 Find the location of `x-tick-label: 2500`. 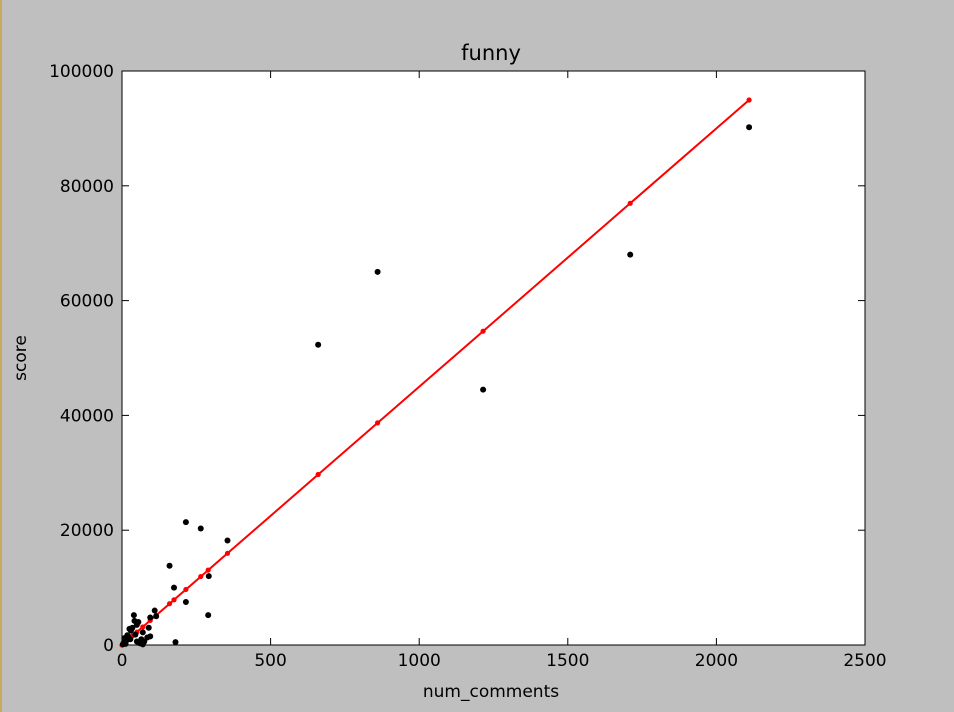

x-tick-label: 2500 is located at coordinates (864, 661).